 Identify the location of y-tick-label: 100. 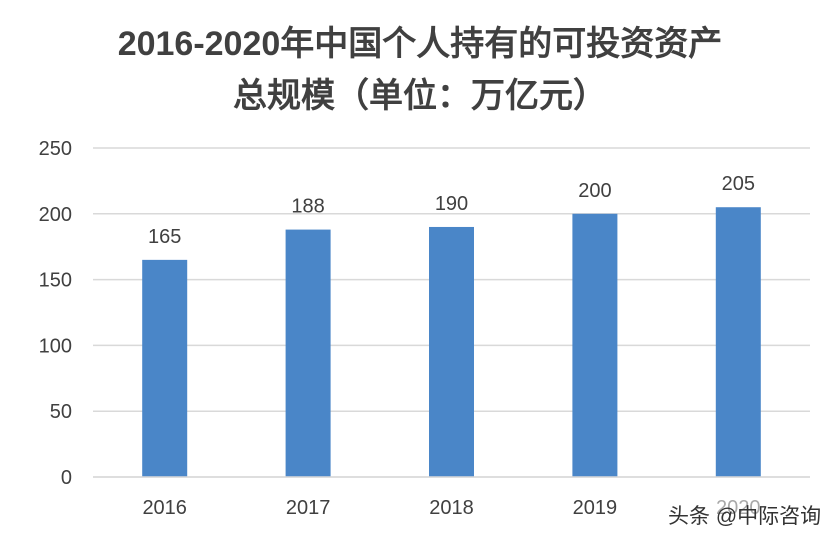
(55, 346).